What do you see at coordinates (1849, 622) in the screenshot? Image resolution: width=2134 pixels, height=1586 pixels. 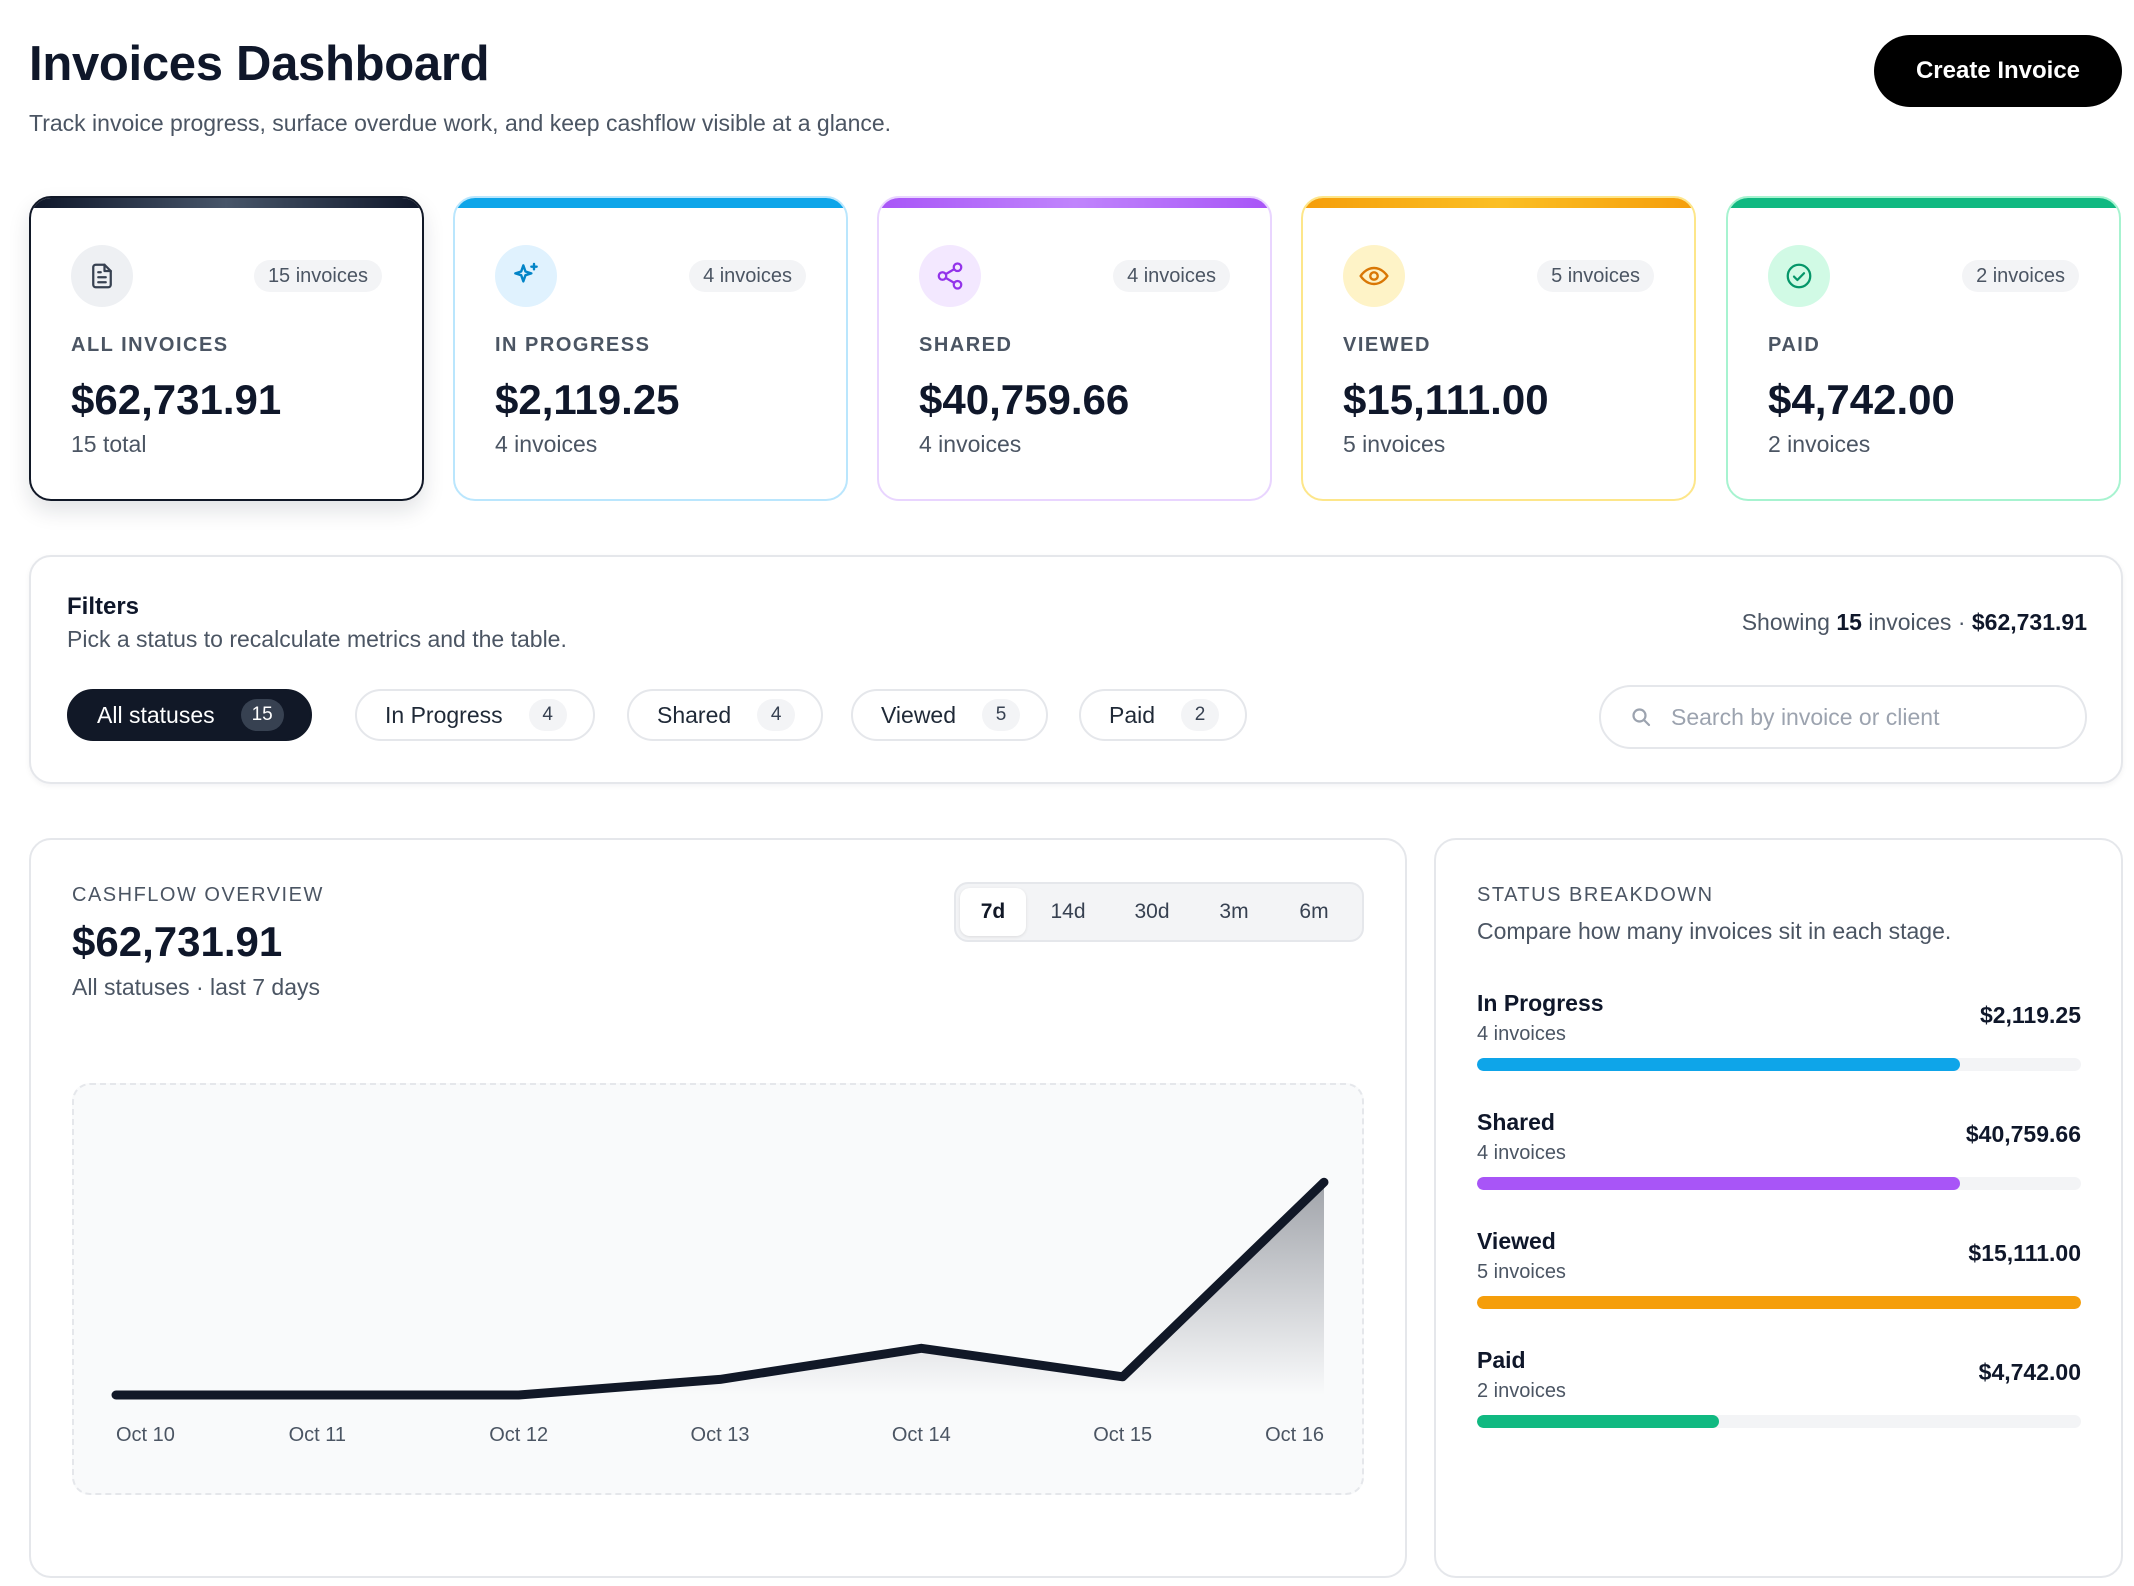 I see `showing-count: 15` at bounding box center [1849, 622].